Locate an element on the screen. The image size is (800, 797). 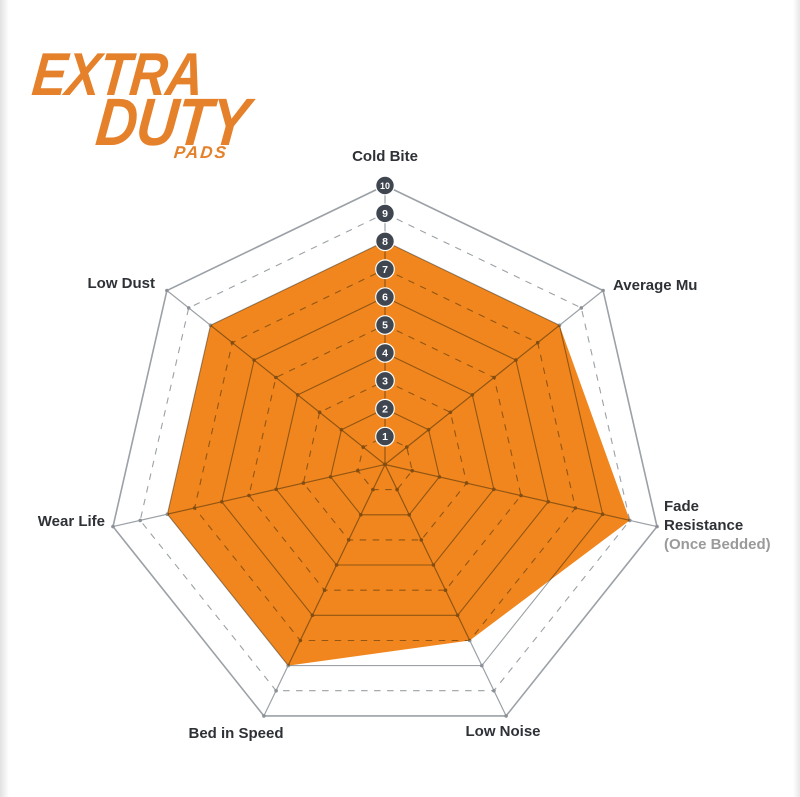
scale-markers: 1 2 3 4 5 6 7 8 9 10 is located at coordinates (385, 311).